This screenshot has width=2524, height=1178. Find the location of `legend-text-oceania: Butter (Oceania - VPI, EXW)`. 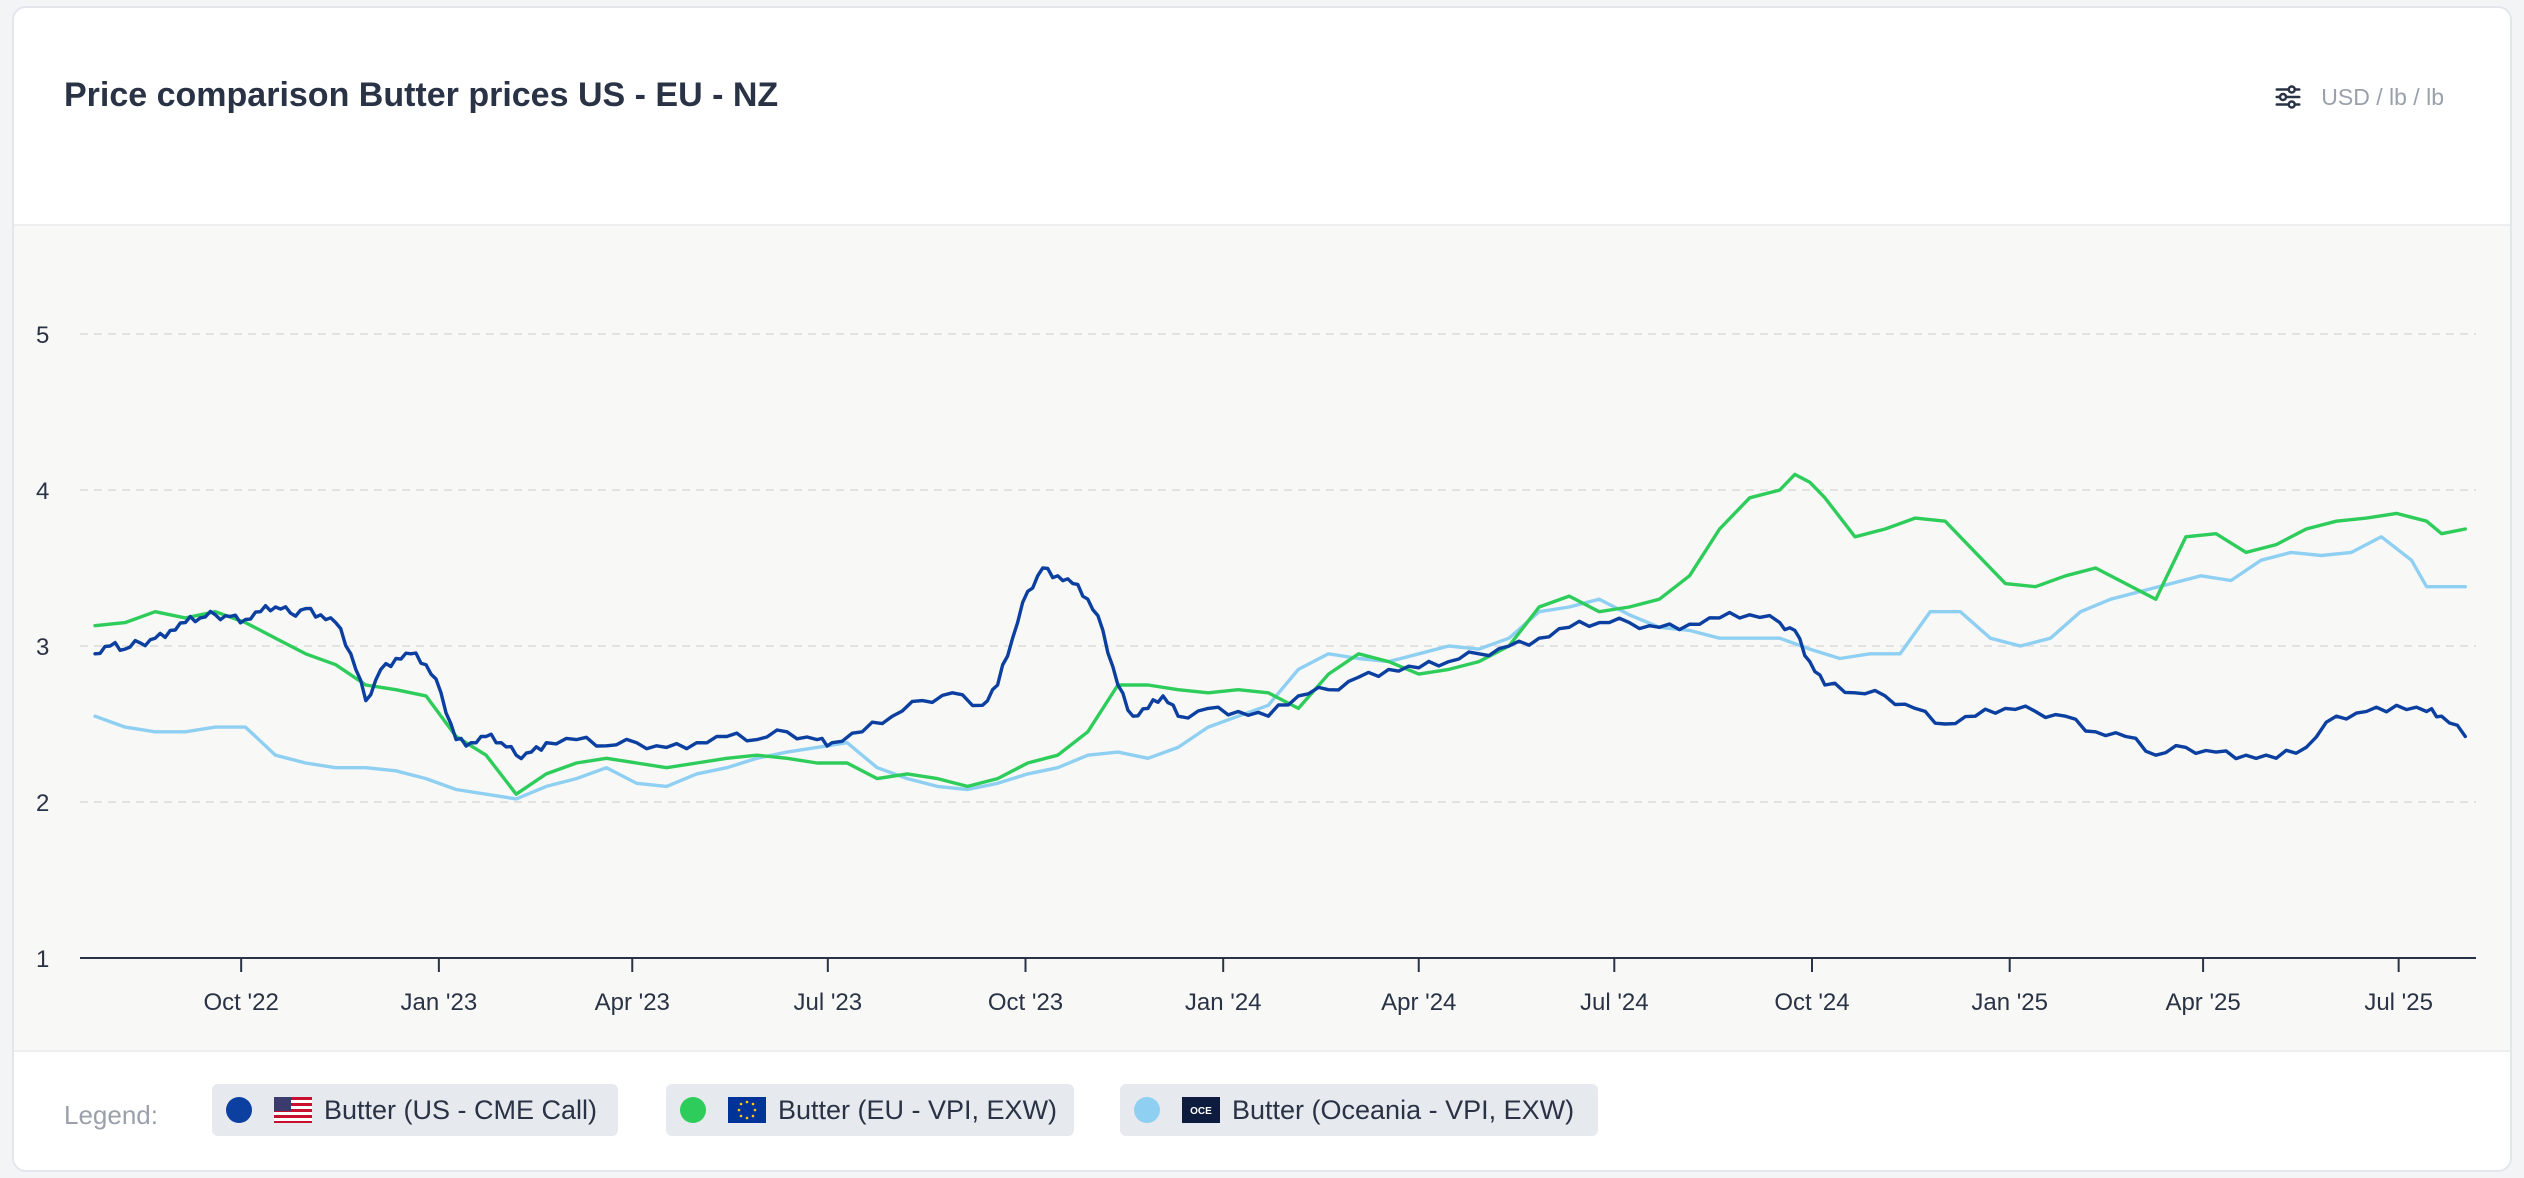

legend-text-oceania: Butter (Oceania - VPI, EXW) is located at coordinates (1403, 1109).